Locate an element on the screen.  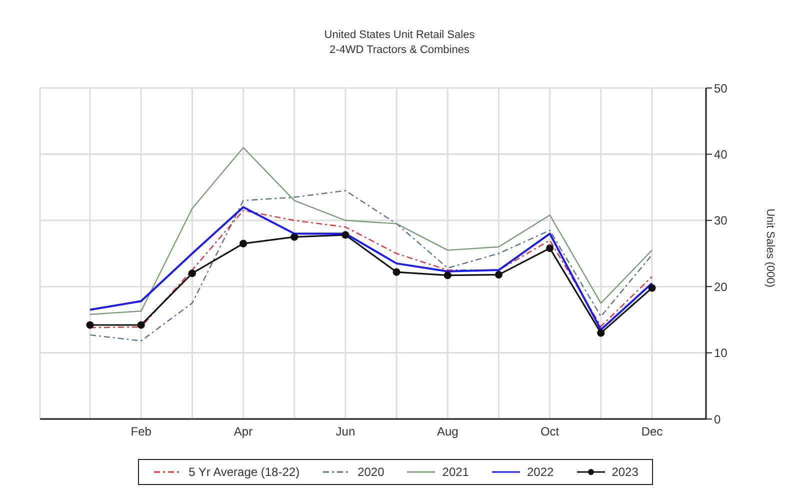
y-tick-label: 50 is located at coordinates (721, 88).